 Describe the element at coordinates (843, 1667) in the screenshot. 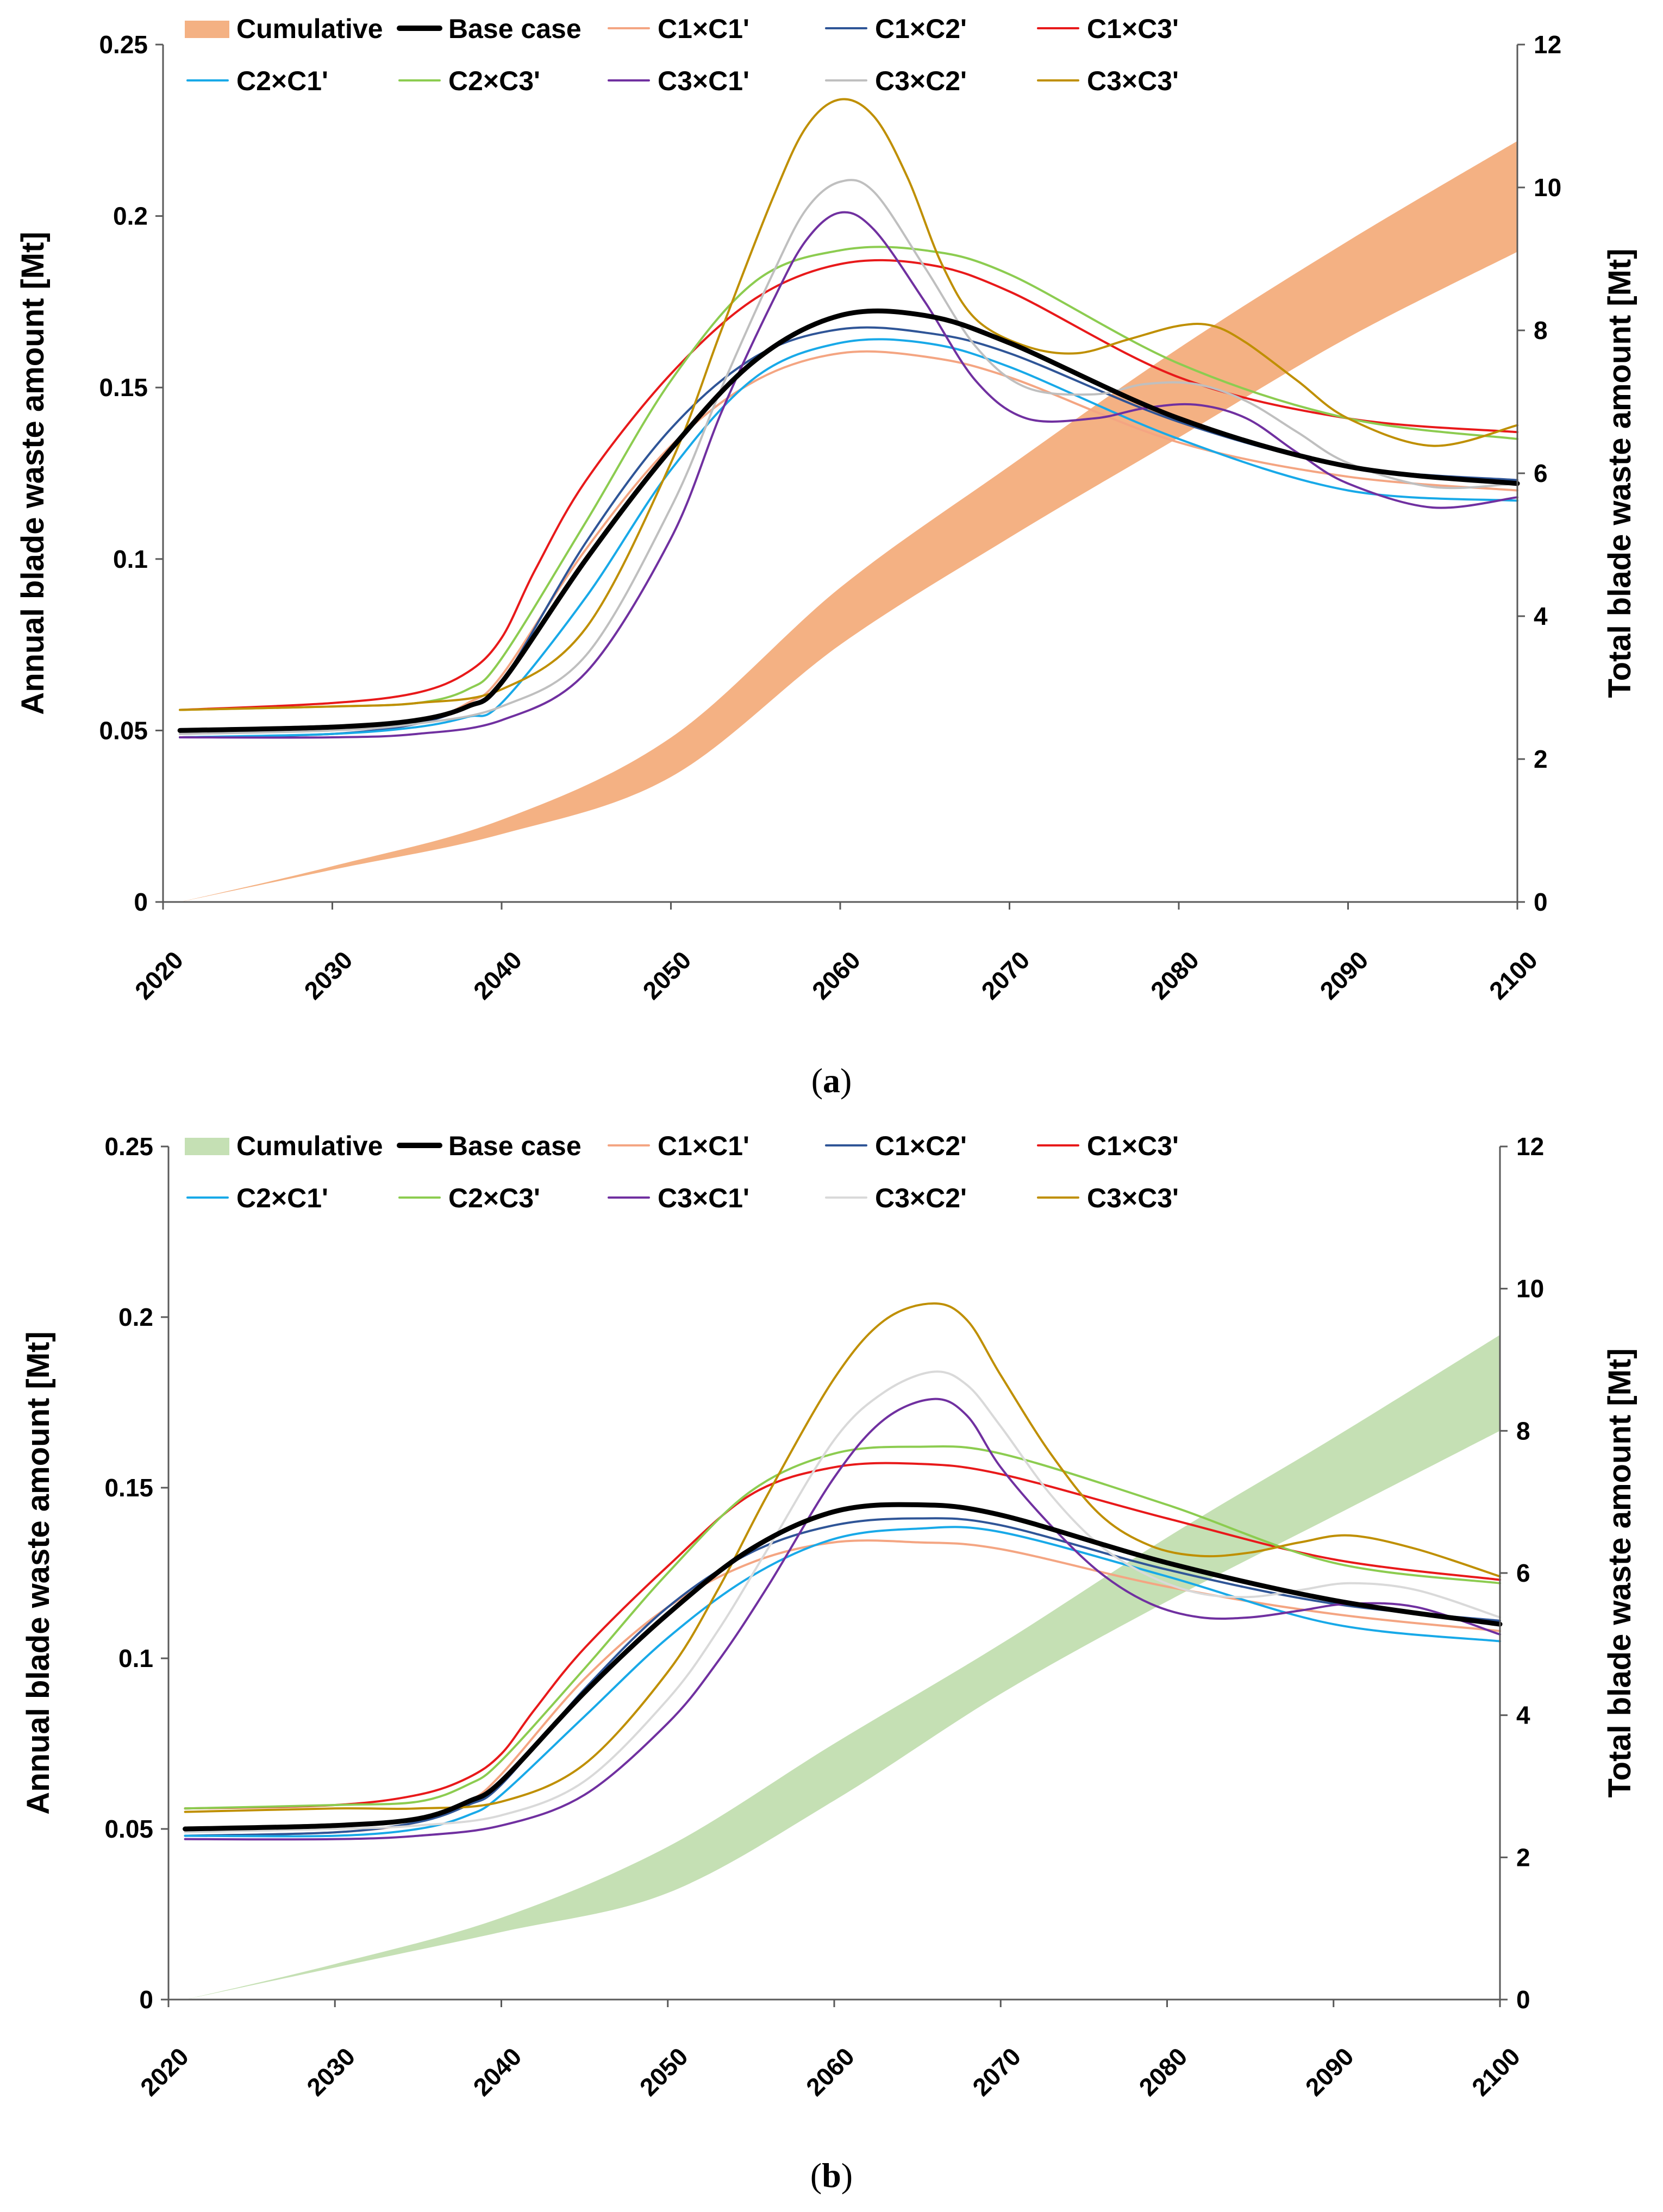

I see `series-line-base-case` at that location.